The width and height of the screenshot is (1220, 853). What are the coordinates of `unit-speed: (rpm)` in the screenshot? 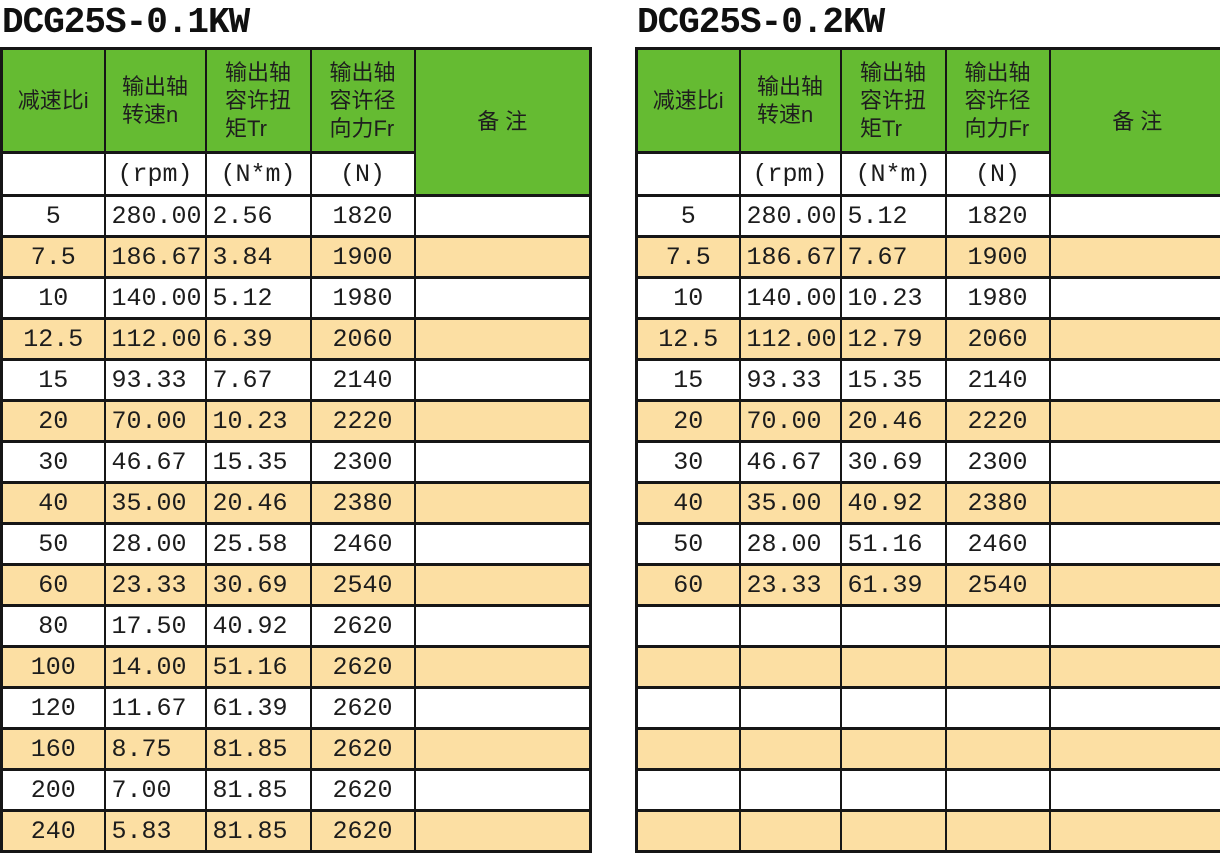 It's located at (155, 174).